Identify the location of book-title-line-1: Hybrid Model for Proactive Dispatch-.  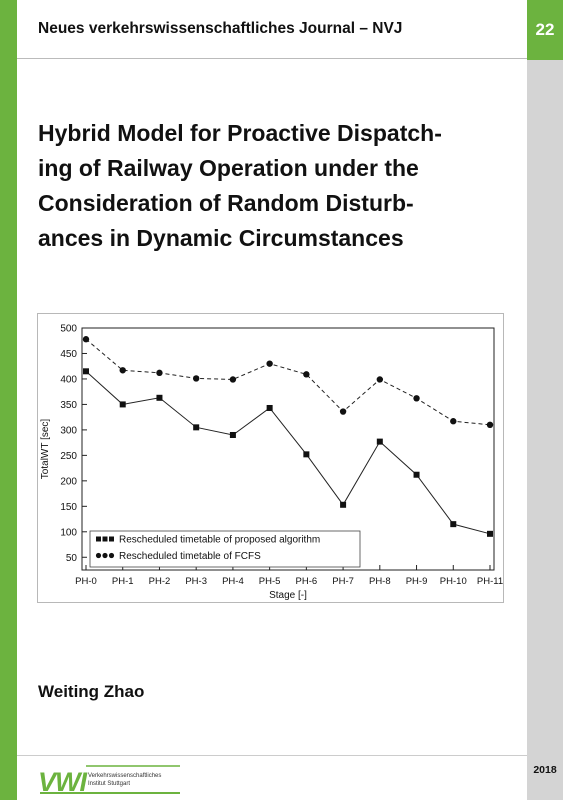
(240, 133).